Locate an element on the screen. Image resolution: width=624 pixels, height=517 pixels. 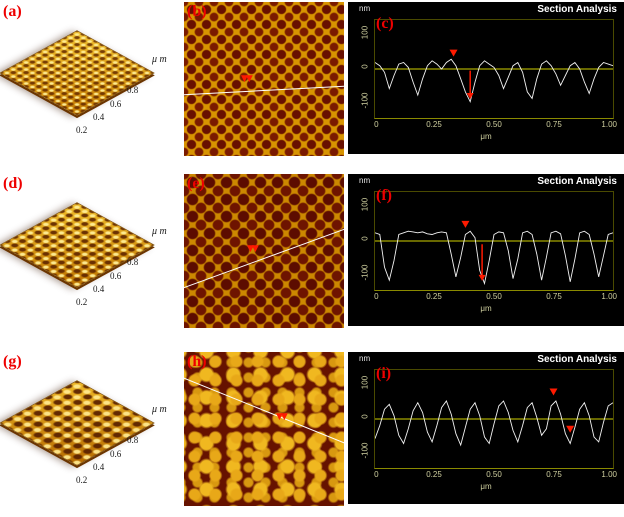
afm-3d-panel: (d) μ m 0.8 0.6 0.4 0.2 is located at coordinates (92, 253).